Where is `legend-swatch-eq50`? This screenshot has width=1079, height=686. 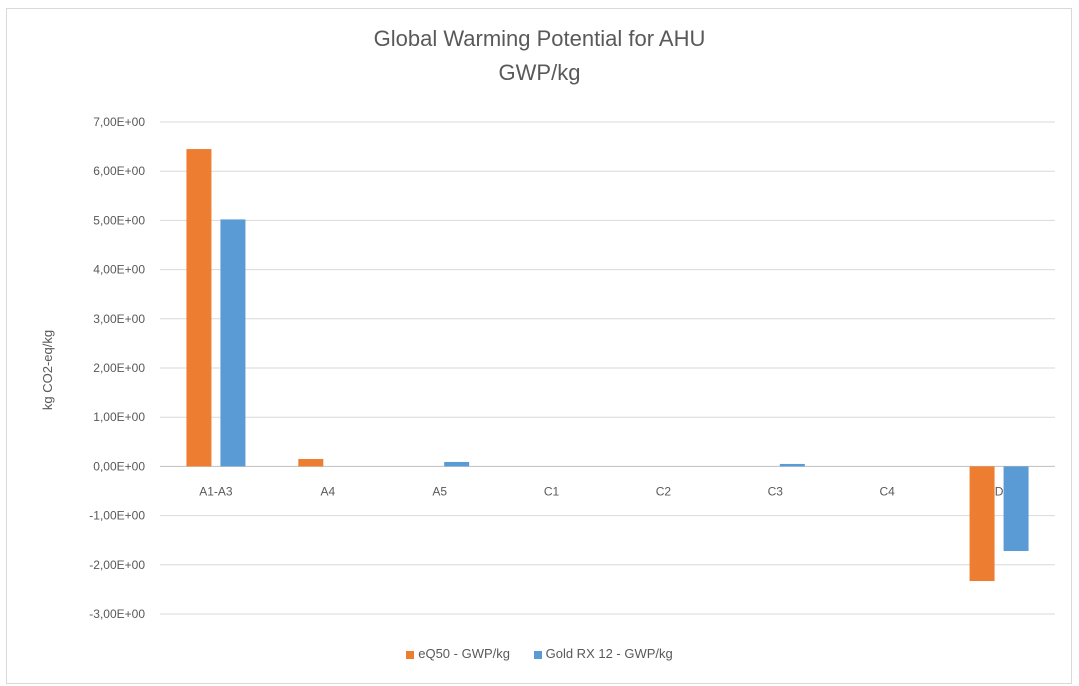 legend-swatch-eq50 is located at coordinates (410, 654).